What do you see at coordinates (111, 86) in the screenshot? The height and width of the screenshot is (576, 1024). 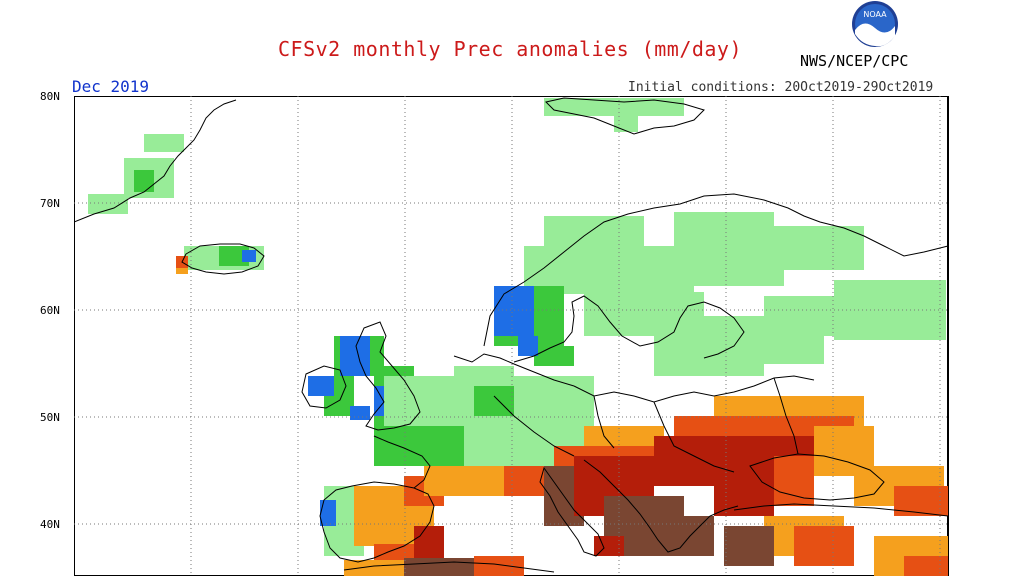 I see `forecast-month: Dec 2019` at bounding box center [111, 86].